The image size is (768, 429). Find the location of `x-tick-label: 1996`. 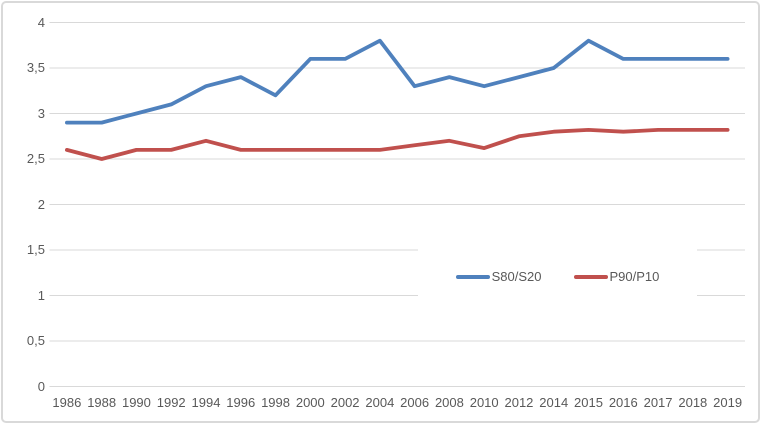

x-tick-label: 1996 is located at coordinates (241, 402).